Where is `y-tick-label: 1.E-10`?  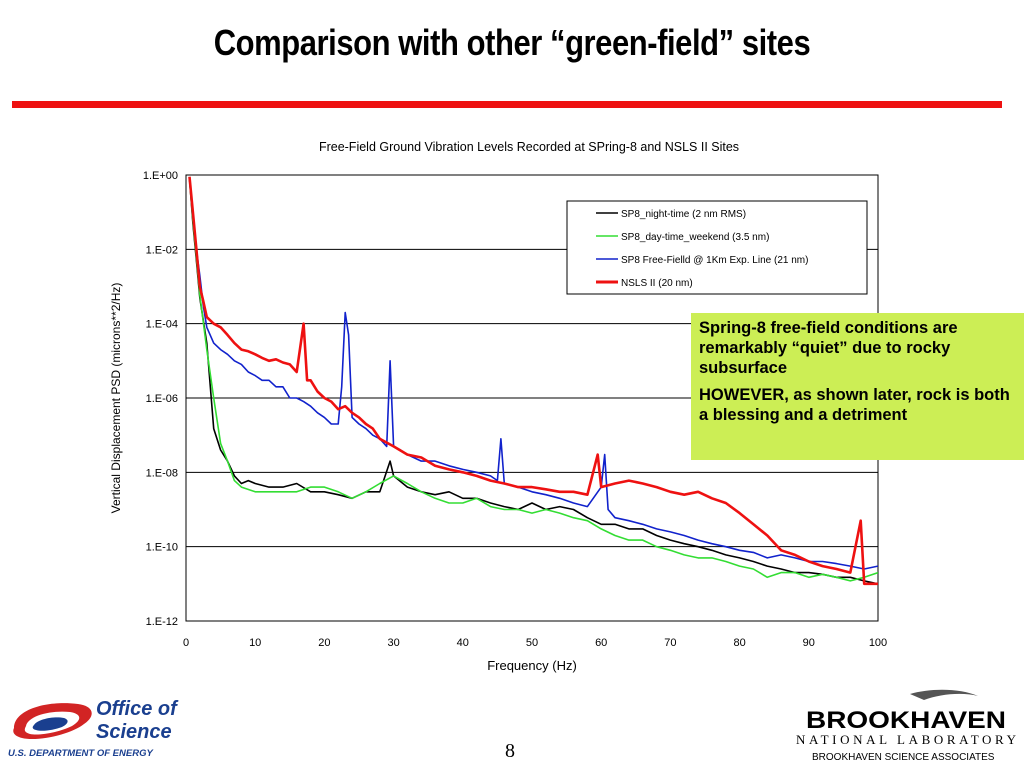 y-tick-label: 1.E-10 is located at coordinates (162, 548).